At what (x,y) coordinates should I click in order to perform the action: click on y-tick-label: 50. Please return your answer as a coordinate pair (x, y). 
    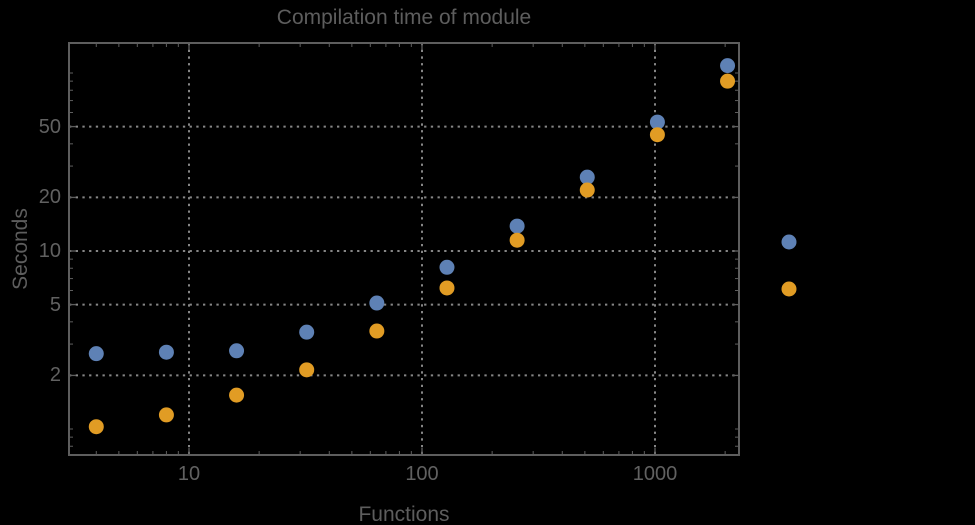
    Looking at the image, I should click on (49, 126).